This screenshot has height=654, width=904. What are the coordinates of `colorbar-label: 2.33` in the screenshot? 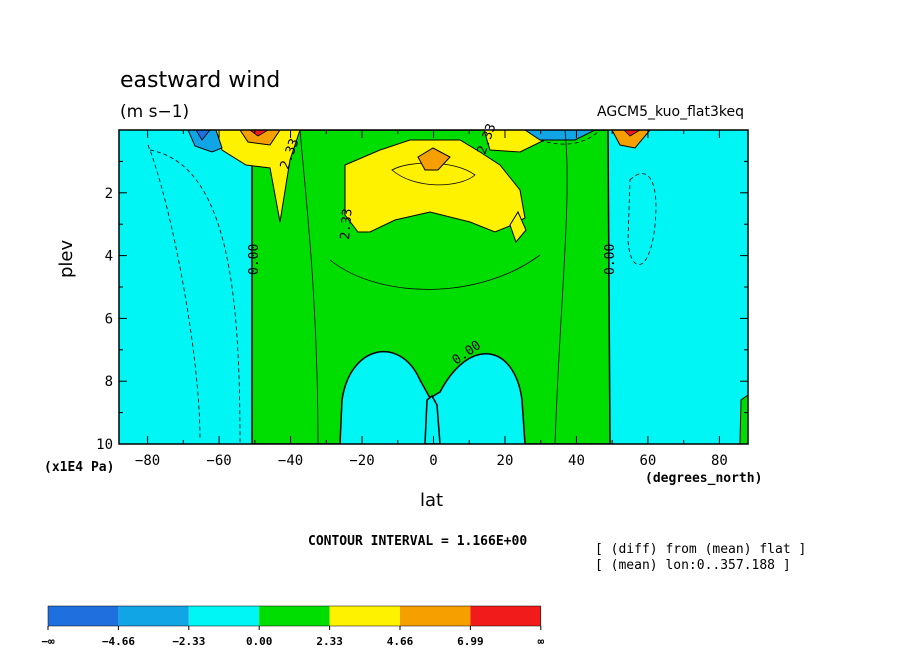 It's located at (329, 641).